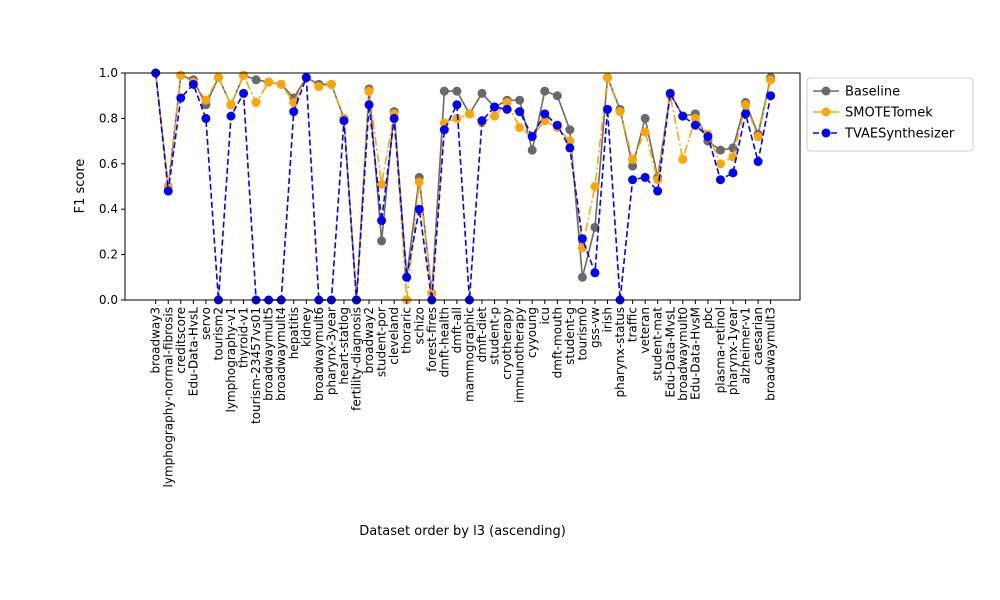 This screenshot has width=1000, height=600. Describe the element at coordinates (306, 327) in the screenshot. I see `x-tick-label: kidney` at that location.